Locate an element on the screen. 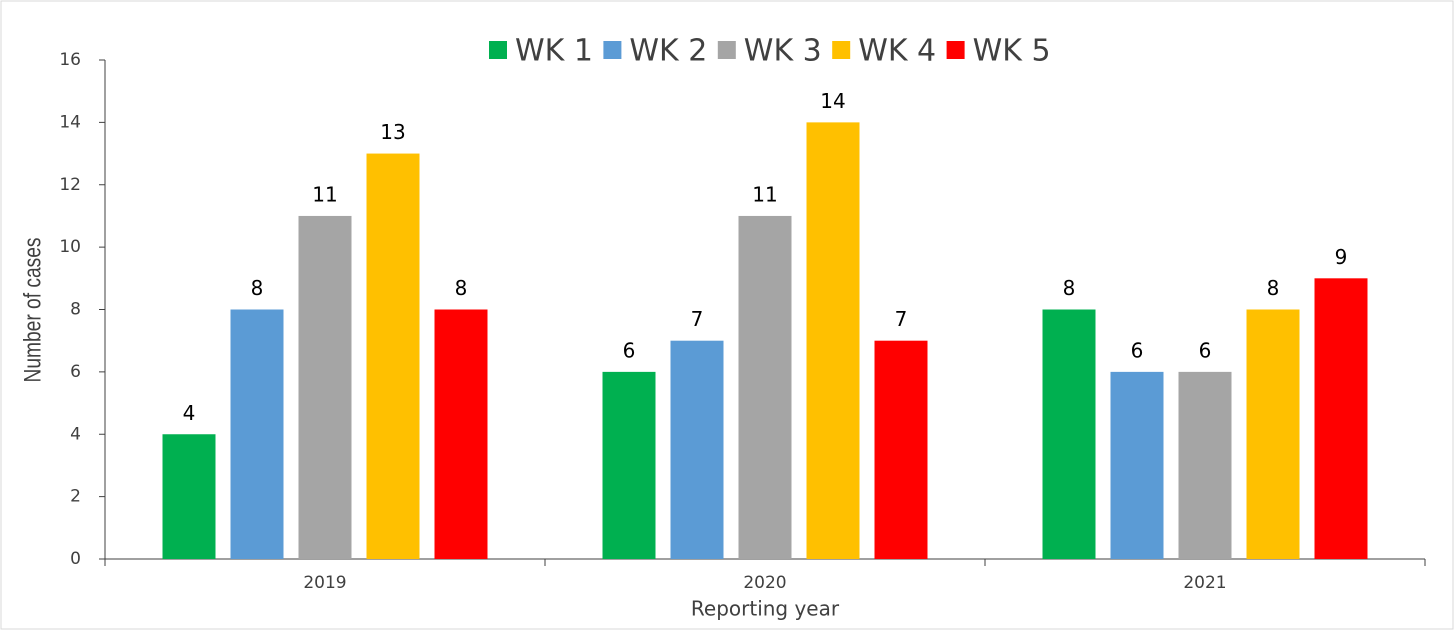 The width and height of the screenshot is (1454, 630). legend-label: WK 3 is located at coordinates (783, 51).